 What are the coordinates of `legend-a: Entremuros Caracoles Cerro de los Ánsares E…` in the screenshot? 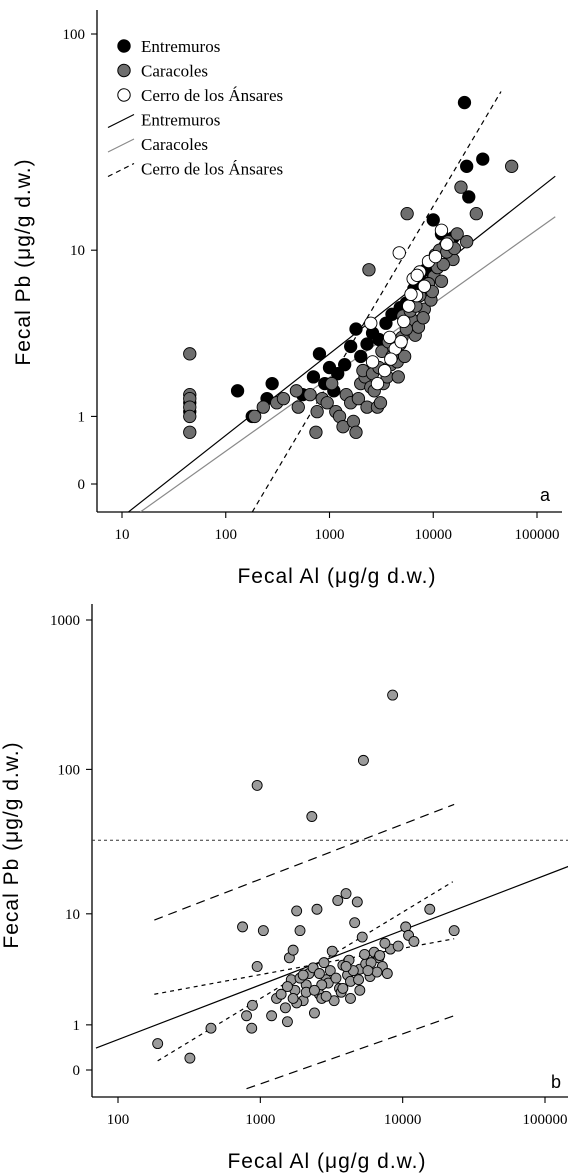 It's located at (195, 108).